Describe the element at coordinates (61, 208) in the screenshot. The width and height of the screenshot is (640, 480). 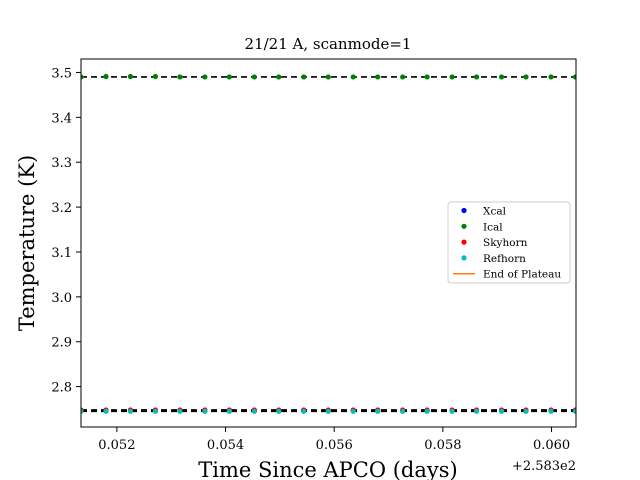
I see `y-tick-label-4: 3.2` at that location.